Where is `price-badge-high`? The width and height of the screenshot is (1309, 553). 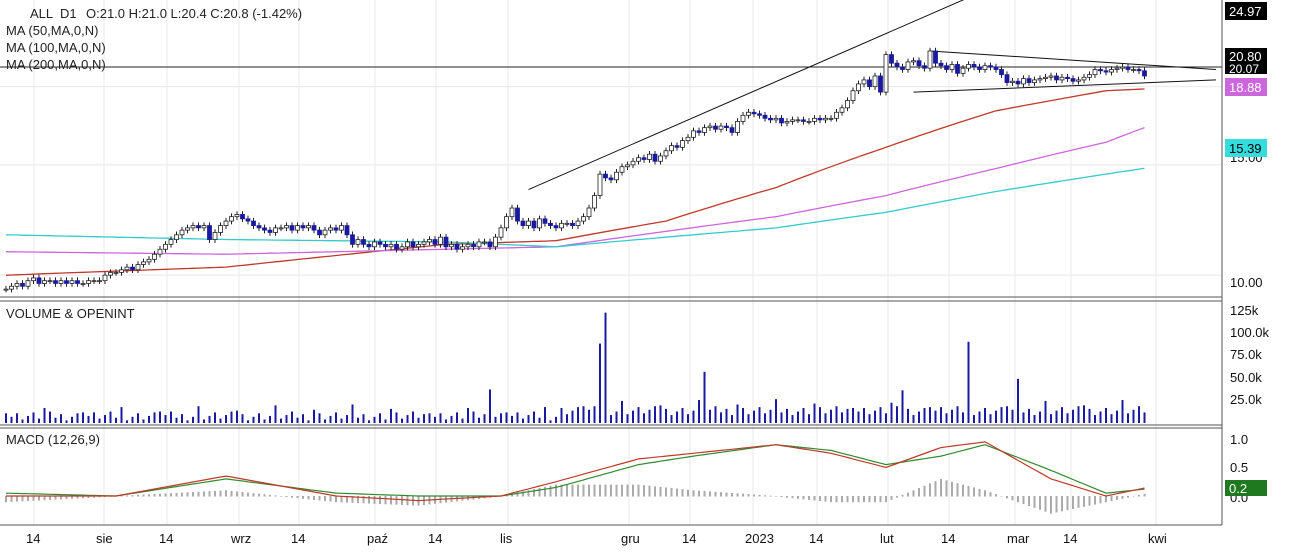
price-badge-high is located at coordinates (1246, 11).